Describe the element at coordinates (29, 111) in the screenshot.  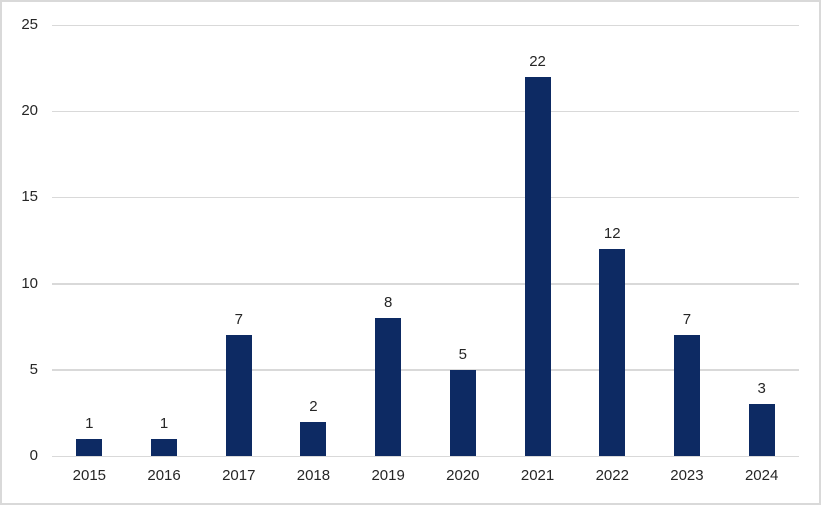
I see `y-axis-tick-label: 20` at that location.